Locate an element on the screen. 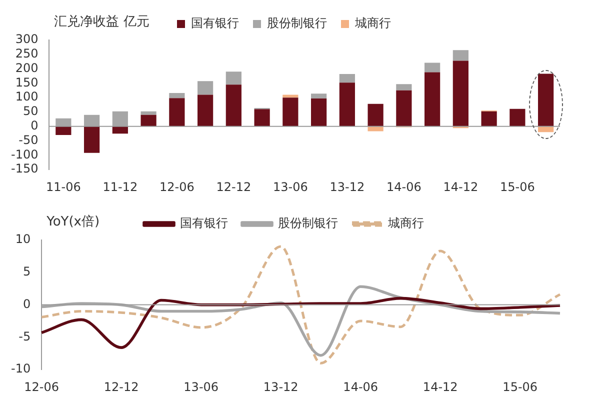 The image size is (600, 400). y-tick-label: 300 is located at coordinates (26, 39).